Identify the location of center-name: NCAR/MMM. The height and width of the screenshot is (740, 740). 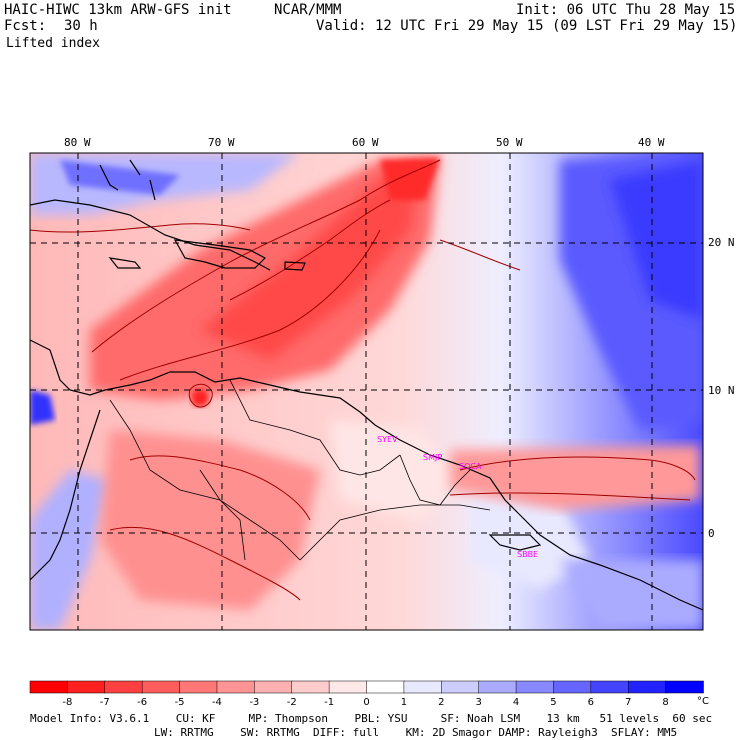
(308, 10).